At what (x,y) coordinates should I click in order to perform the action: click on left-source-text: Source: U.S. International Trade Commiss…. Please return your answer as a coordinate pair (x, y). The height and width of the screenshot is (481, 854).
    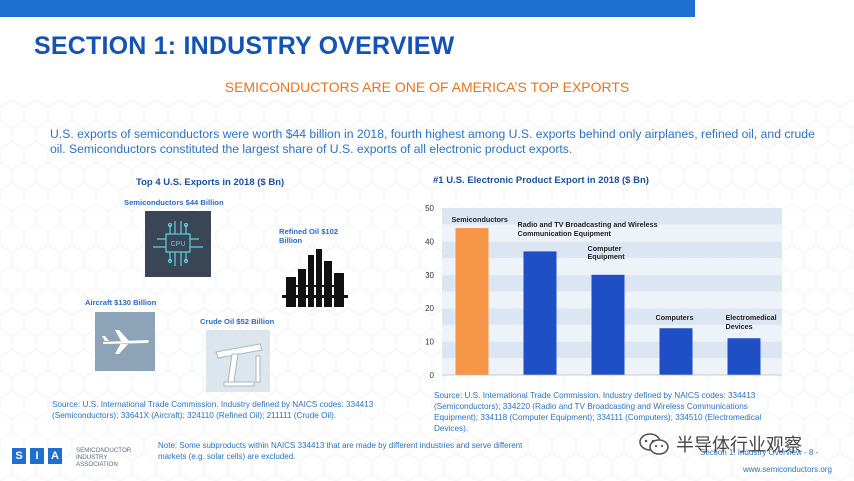
    Looking at the image, I should click on (213, 410).